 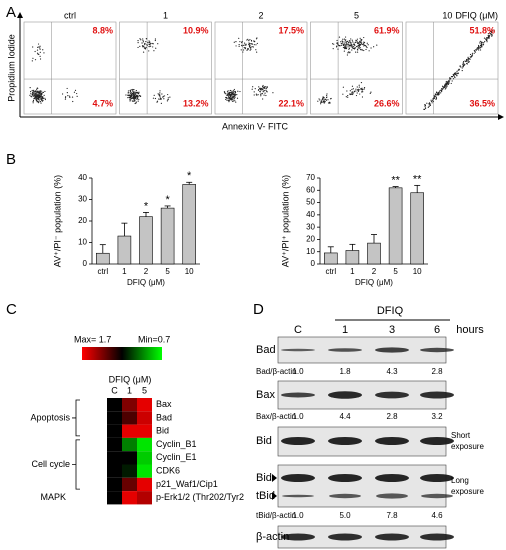 I want to click on y-axis-label: AV⁺/PI⁺ population (%), so click(x=285, y=221).